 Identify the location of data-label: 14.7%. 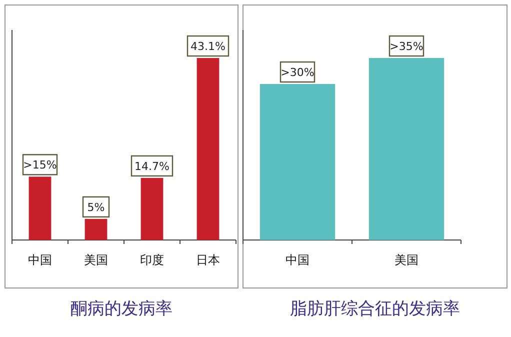
(152, 166).